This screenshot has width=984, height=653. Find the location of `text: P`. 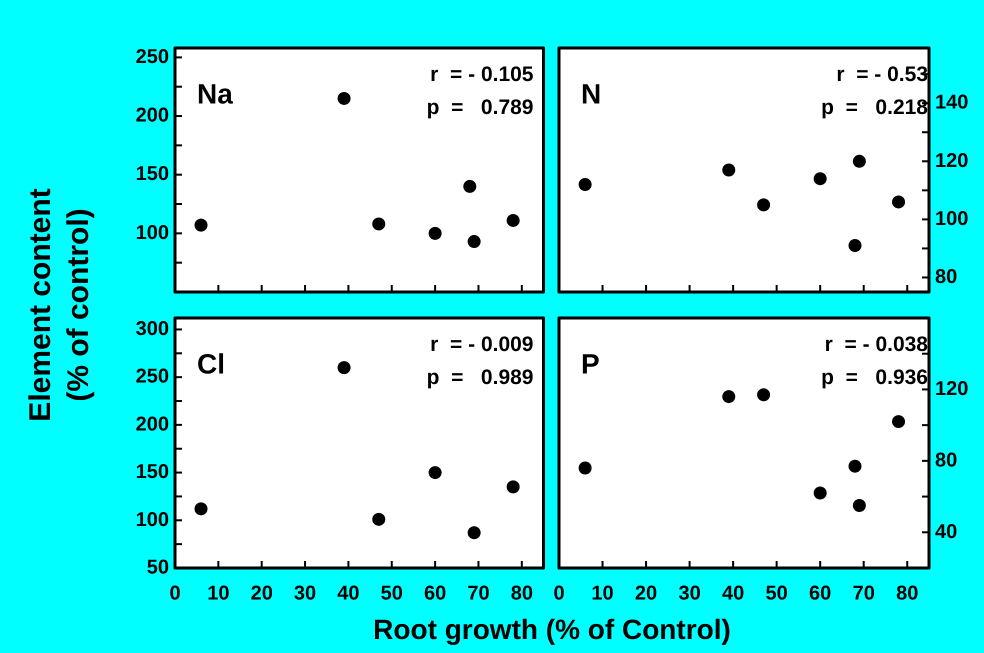

text: P is located at coordinates (590, 364).